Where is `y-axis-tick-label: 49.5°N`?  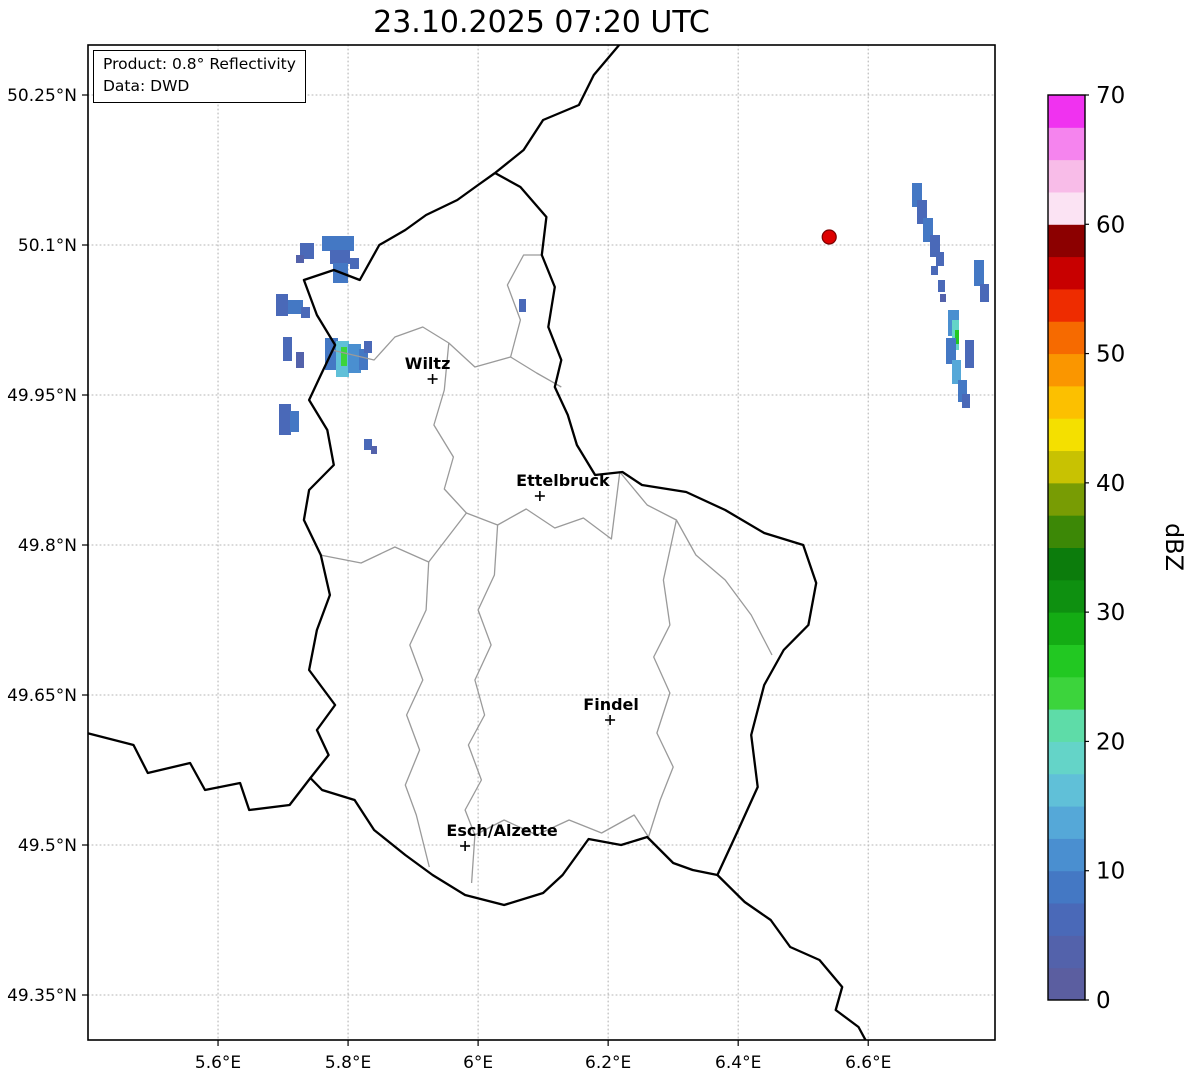 y-axis-tick-label: 49.5°N is located at coordinates (47, 846).